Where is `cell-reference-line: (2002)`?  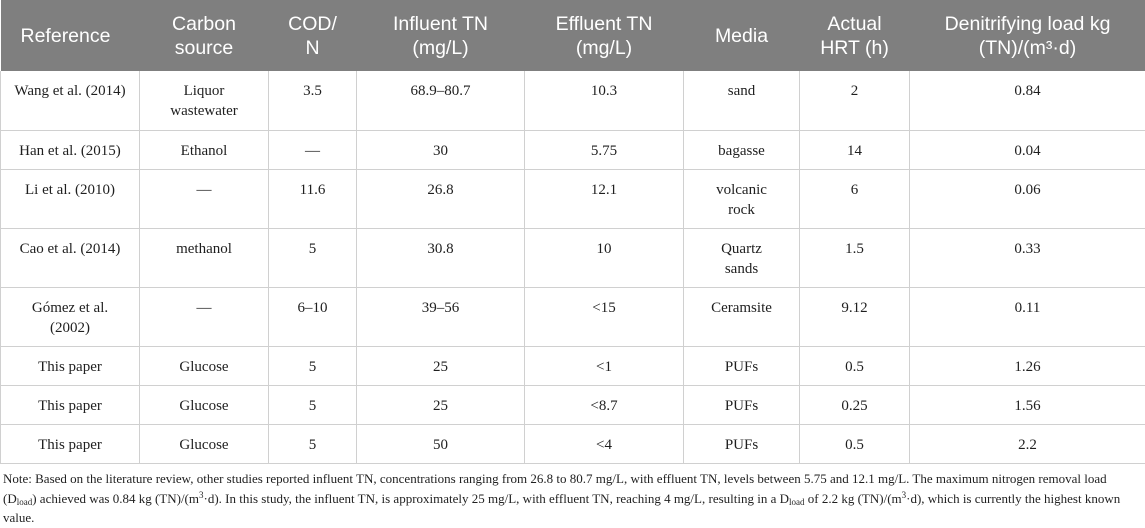 cell-reference-line: (2002) is located at coordinates (70, 327).